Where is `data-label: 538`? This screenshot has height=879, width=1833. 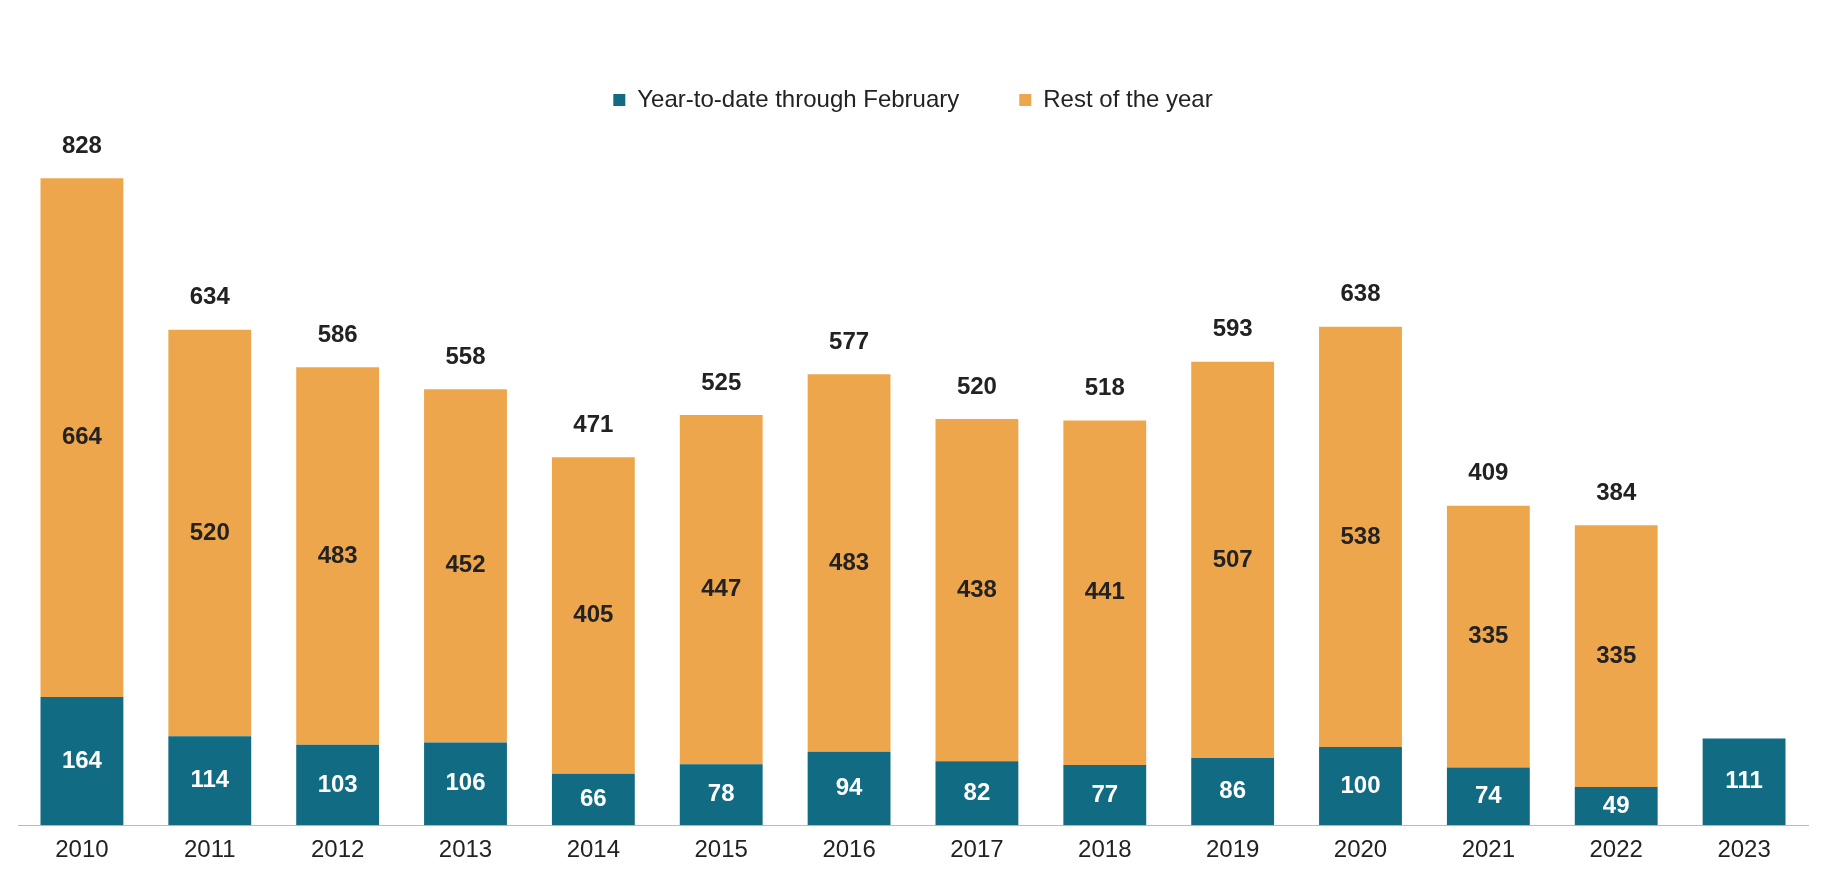 data-label: 538 is located at coordinates (1360, 535).